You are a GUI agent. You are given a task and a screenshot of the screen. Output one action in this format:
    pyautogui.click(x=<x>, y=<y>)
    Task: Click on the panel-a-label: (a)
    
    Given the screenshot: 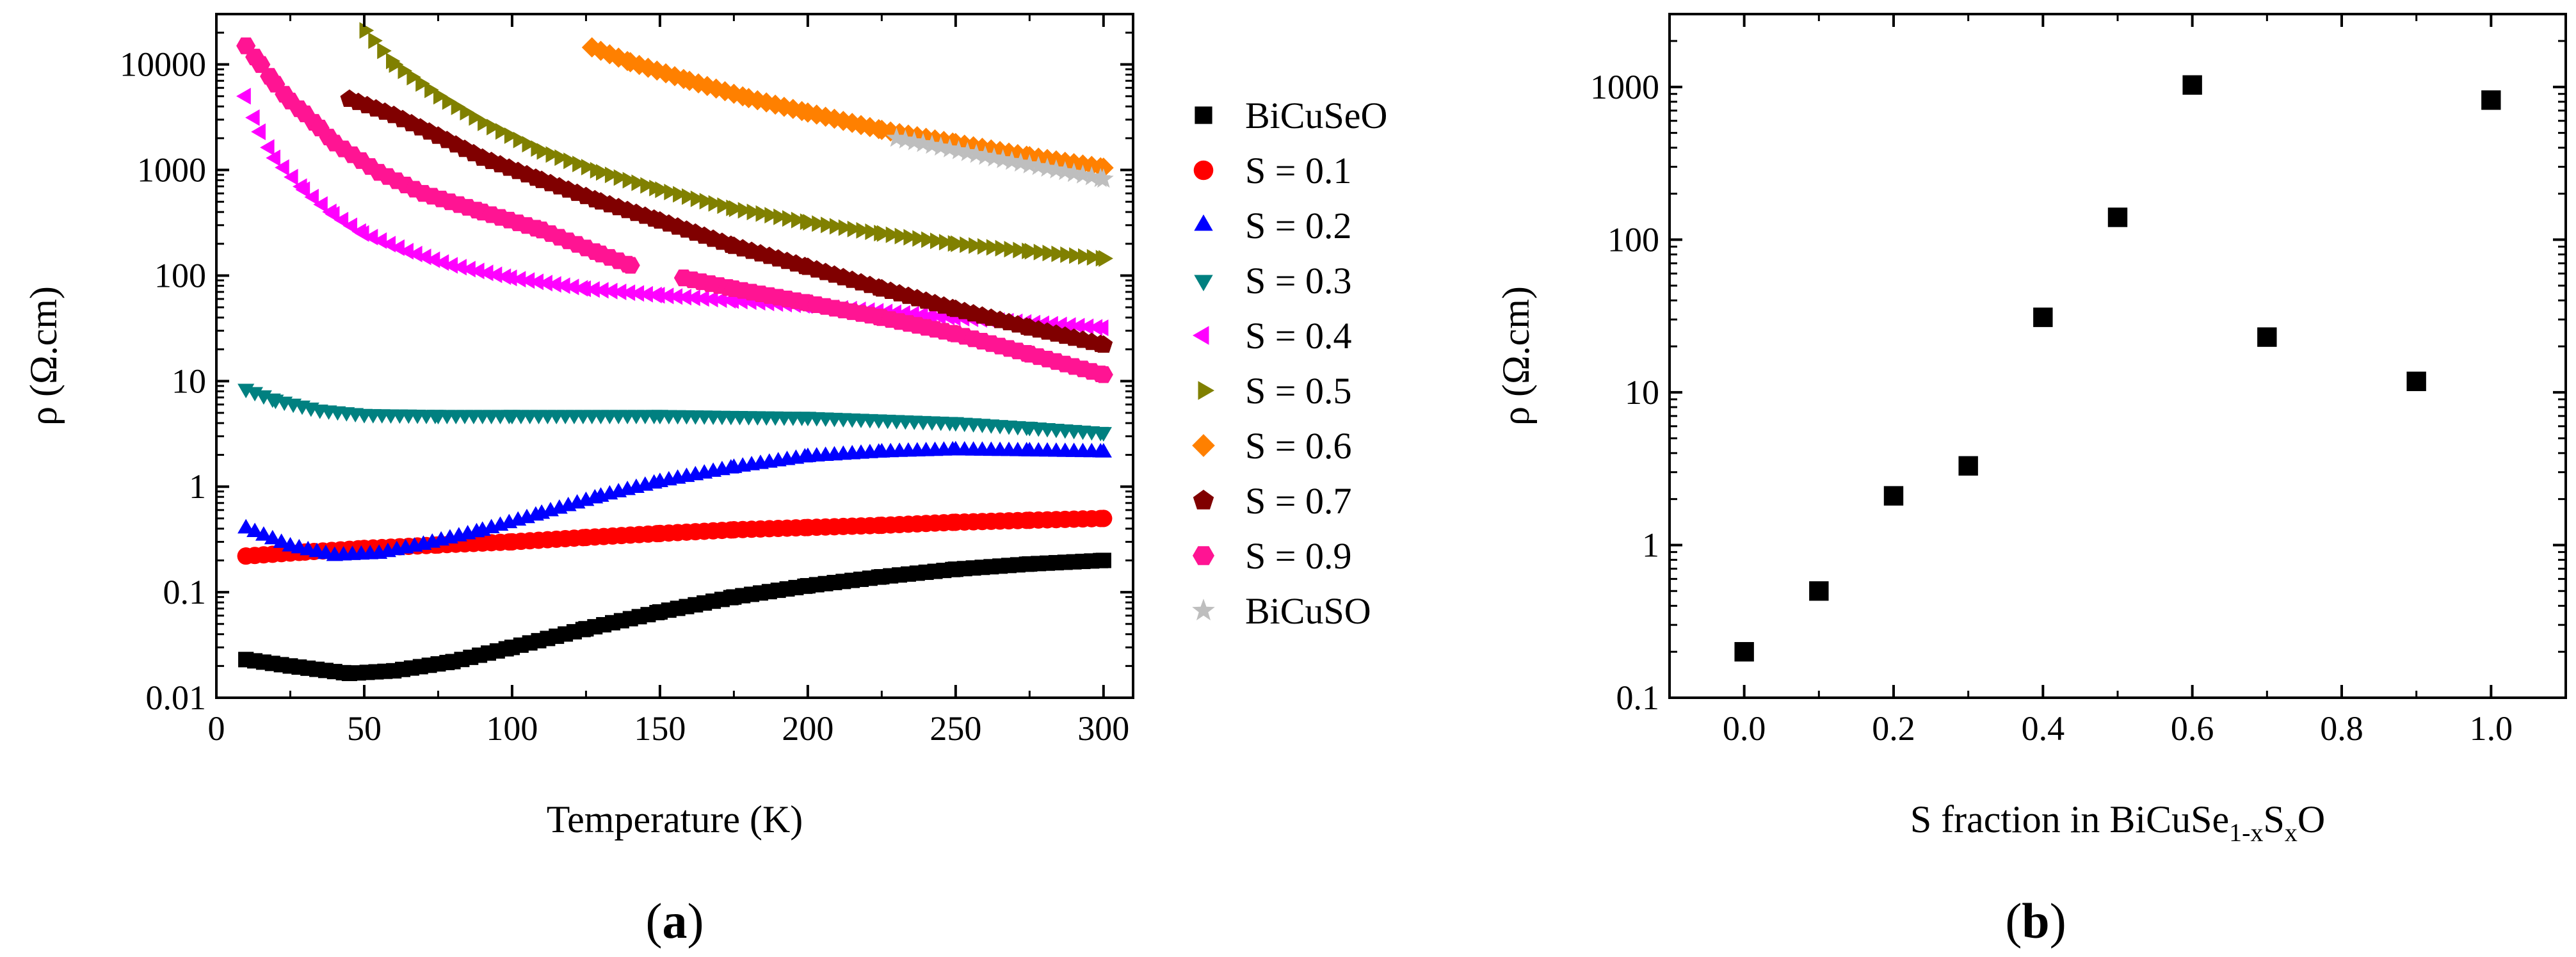 What is the action you would take?
    pyautogui.click(x=675, y=921)
    